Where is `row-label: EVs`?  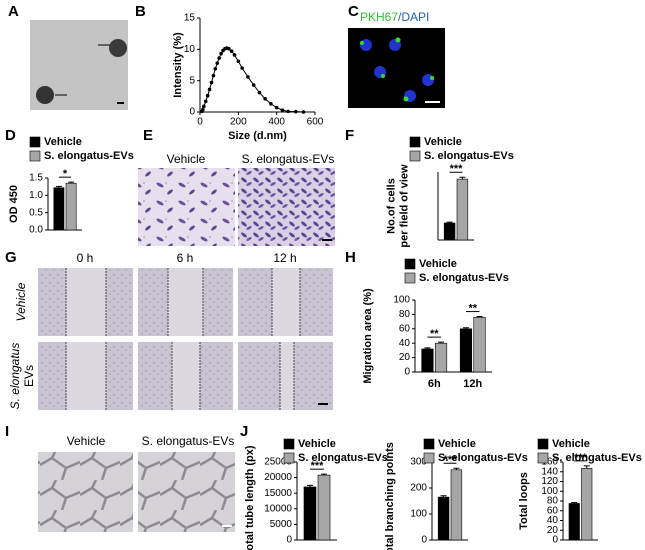
row-label: EVs is located at coordinates (29, 376).